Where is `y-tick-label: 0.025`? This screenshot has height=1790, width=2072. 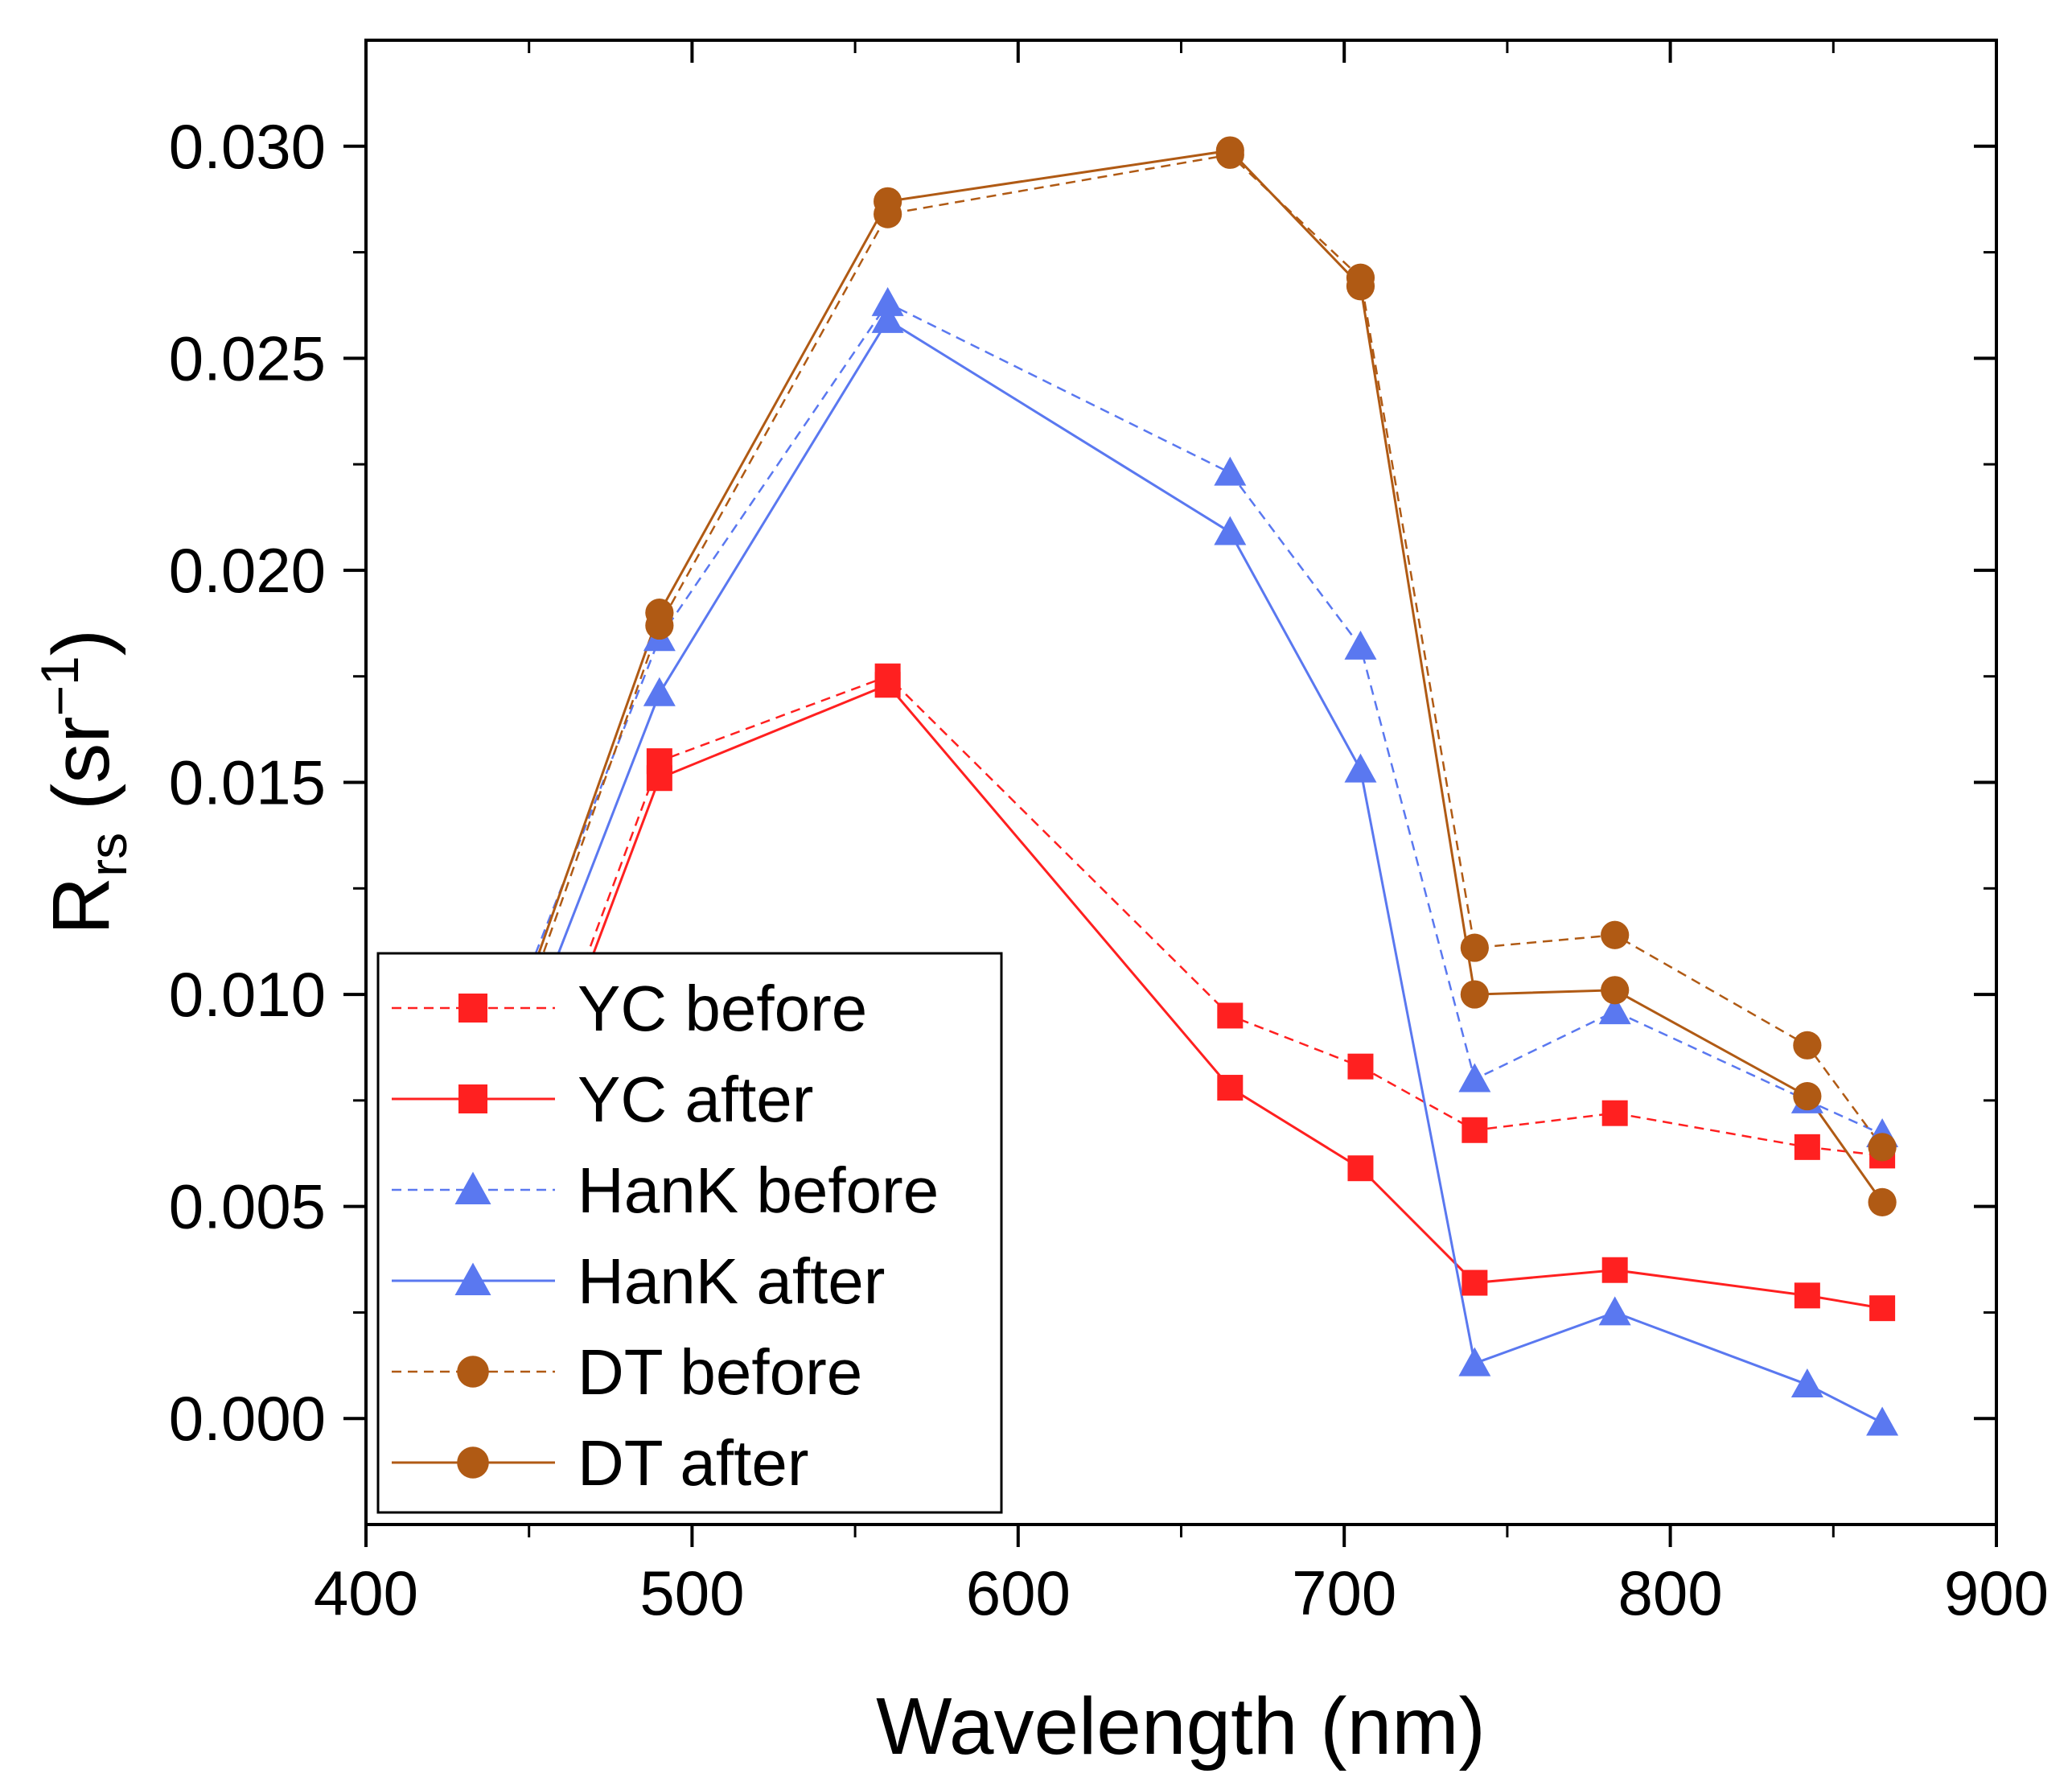
y-tick-label: 0.025 is located at coordinates (247, 358).